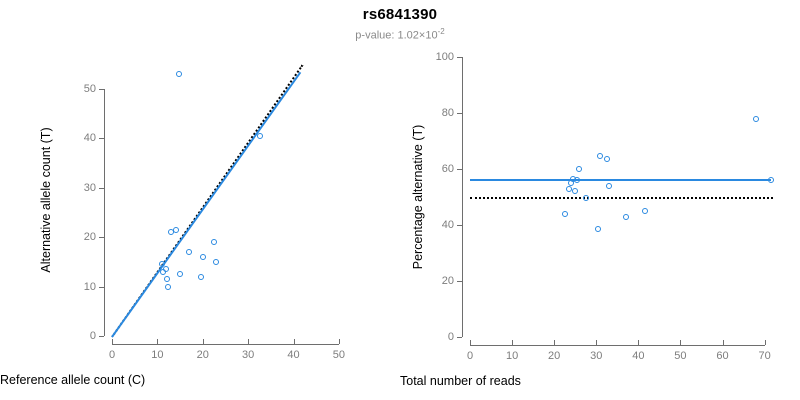 Image resolution: width=800 pixels, height=400 pixels. I want to click on x-axis-tick-label: 60, so click(722, 356).